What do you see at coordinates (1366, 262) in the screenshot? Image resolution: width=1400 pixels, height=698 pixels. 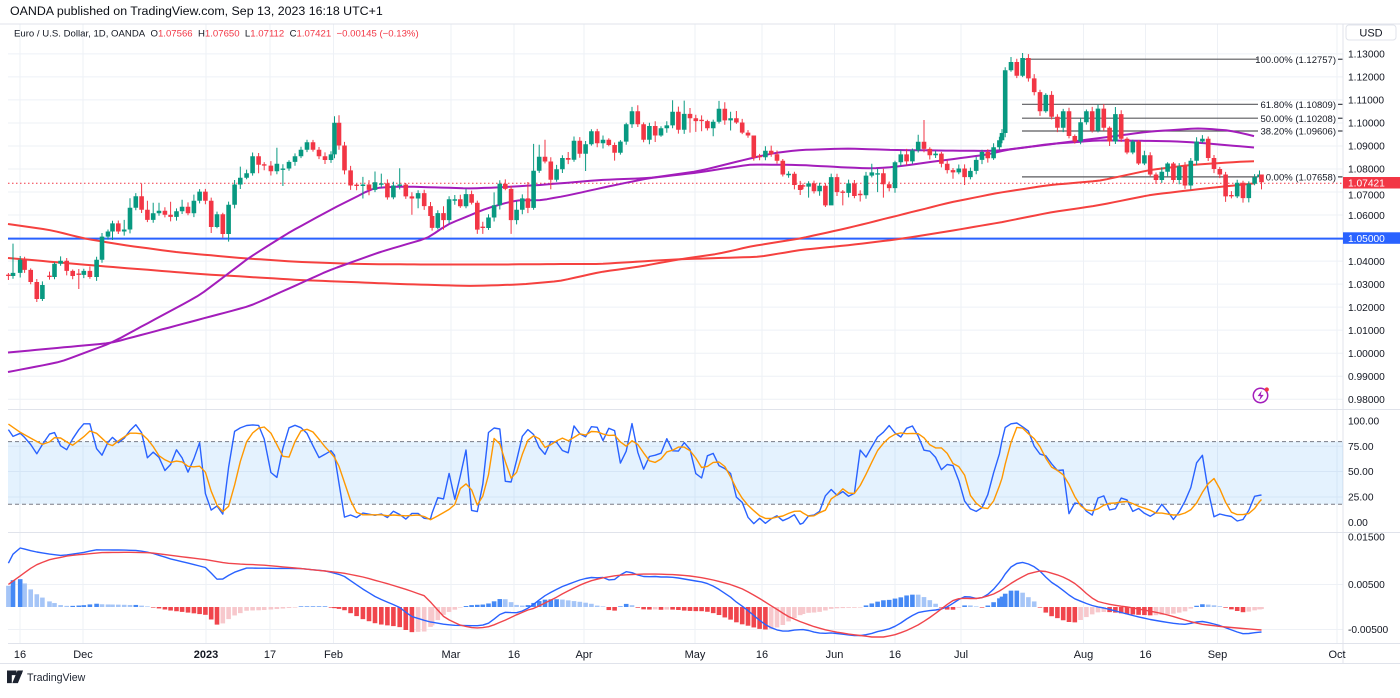 I see `svg-text: 1.04000` at bounding box center [1366, 262].